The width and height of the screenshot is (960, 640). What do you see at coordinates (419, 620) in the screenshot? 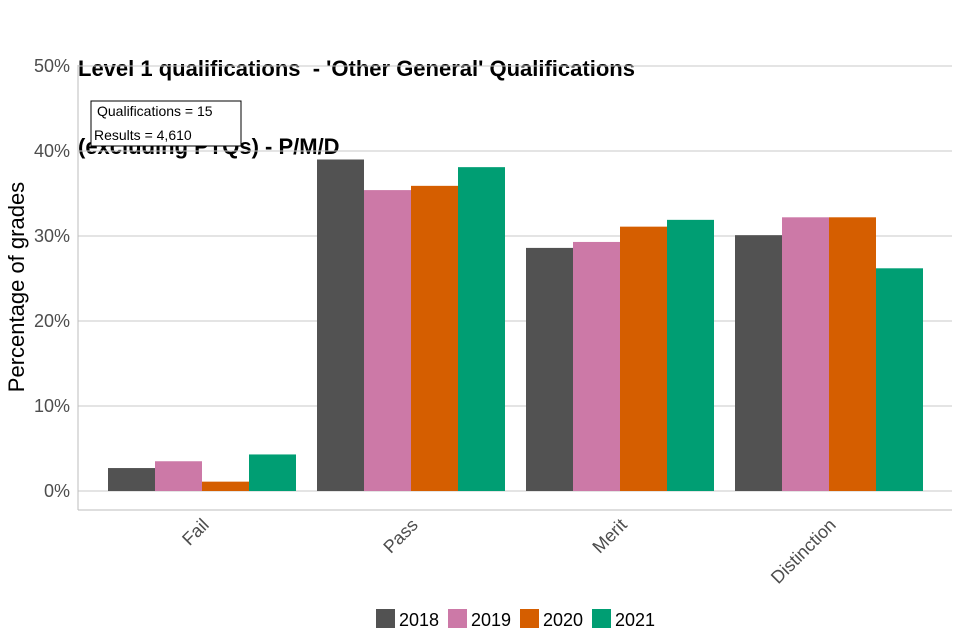
I see `legend-label-2018: 2018` at bounding box center [419, 620].